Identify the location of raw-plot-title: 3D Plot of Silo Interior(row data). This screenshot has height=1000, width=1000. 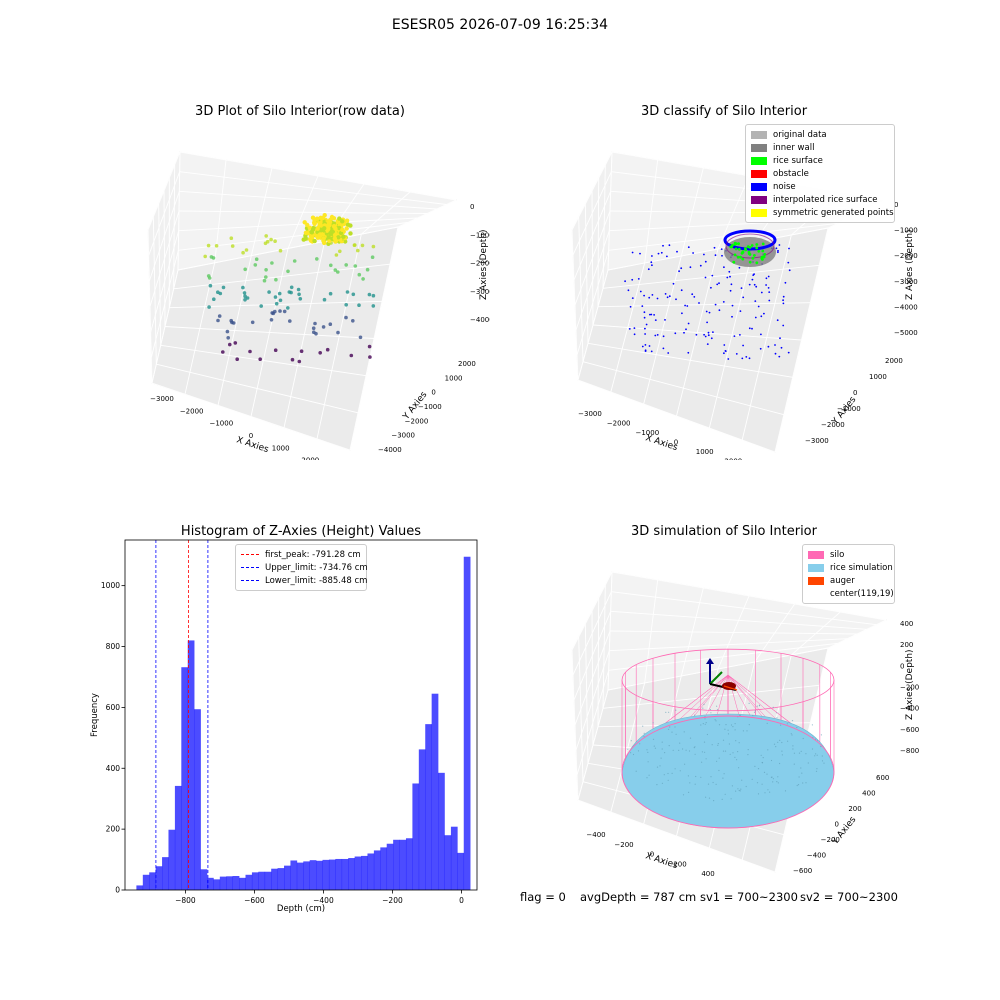
(300, 111).